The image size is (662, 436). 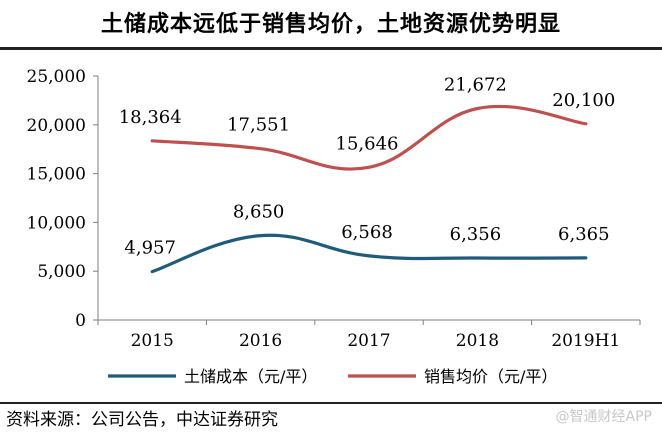 What do you see at coordinates (367, 143) in the screenshot?
I see `data-label: 15,646` at bounding box center [367, 143].